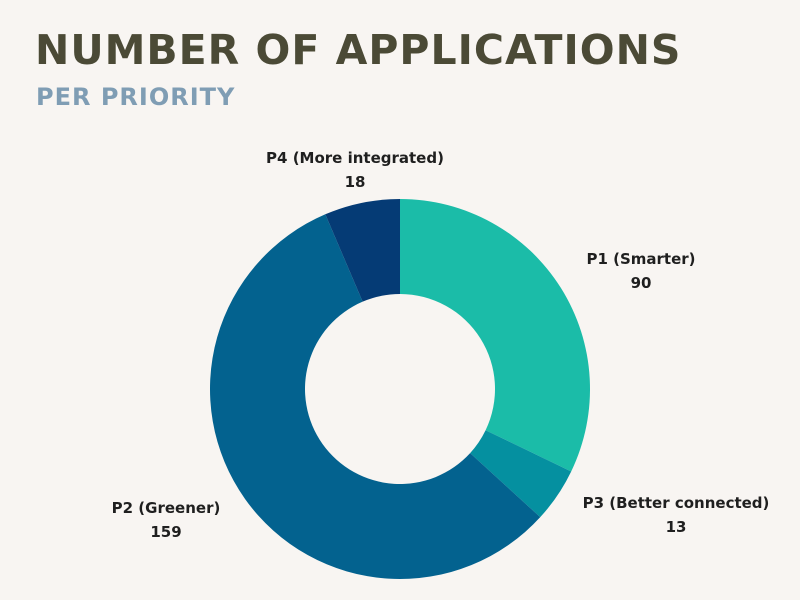 Image resolution: width=800 pixels, height=600 pixels. Describe the element at coordinates (136, 97) in the screenshot. I see `chart-subtitle: PER PRIORITY` at that location.